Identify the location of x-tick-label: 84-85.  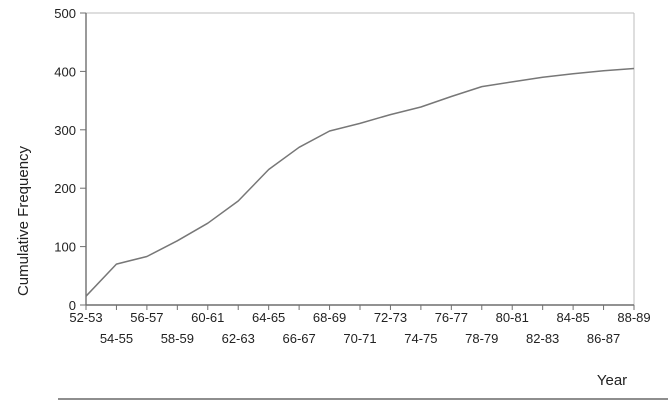
(572, 317).